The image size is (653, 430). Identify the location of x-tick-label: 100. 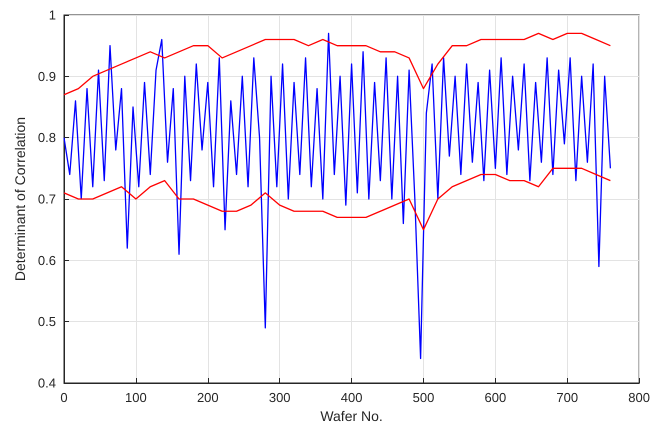
(136, 397).